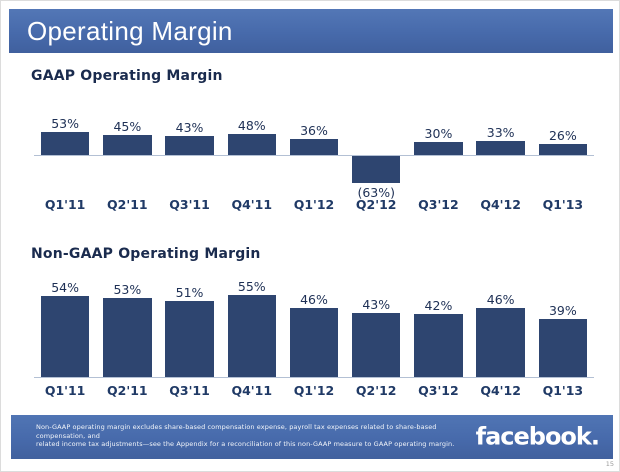 This screenshot has width=620, height=472. What do you see at coordinates (438, 305) in the screenshot?
I see `value-label: 42%` at bounding box center [438, 305].